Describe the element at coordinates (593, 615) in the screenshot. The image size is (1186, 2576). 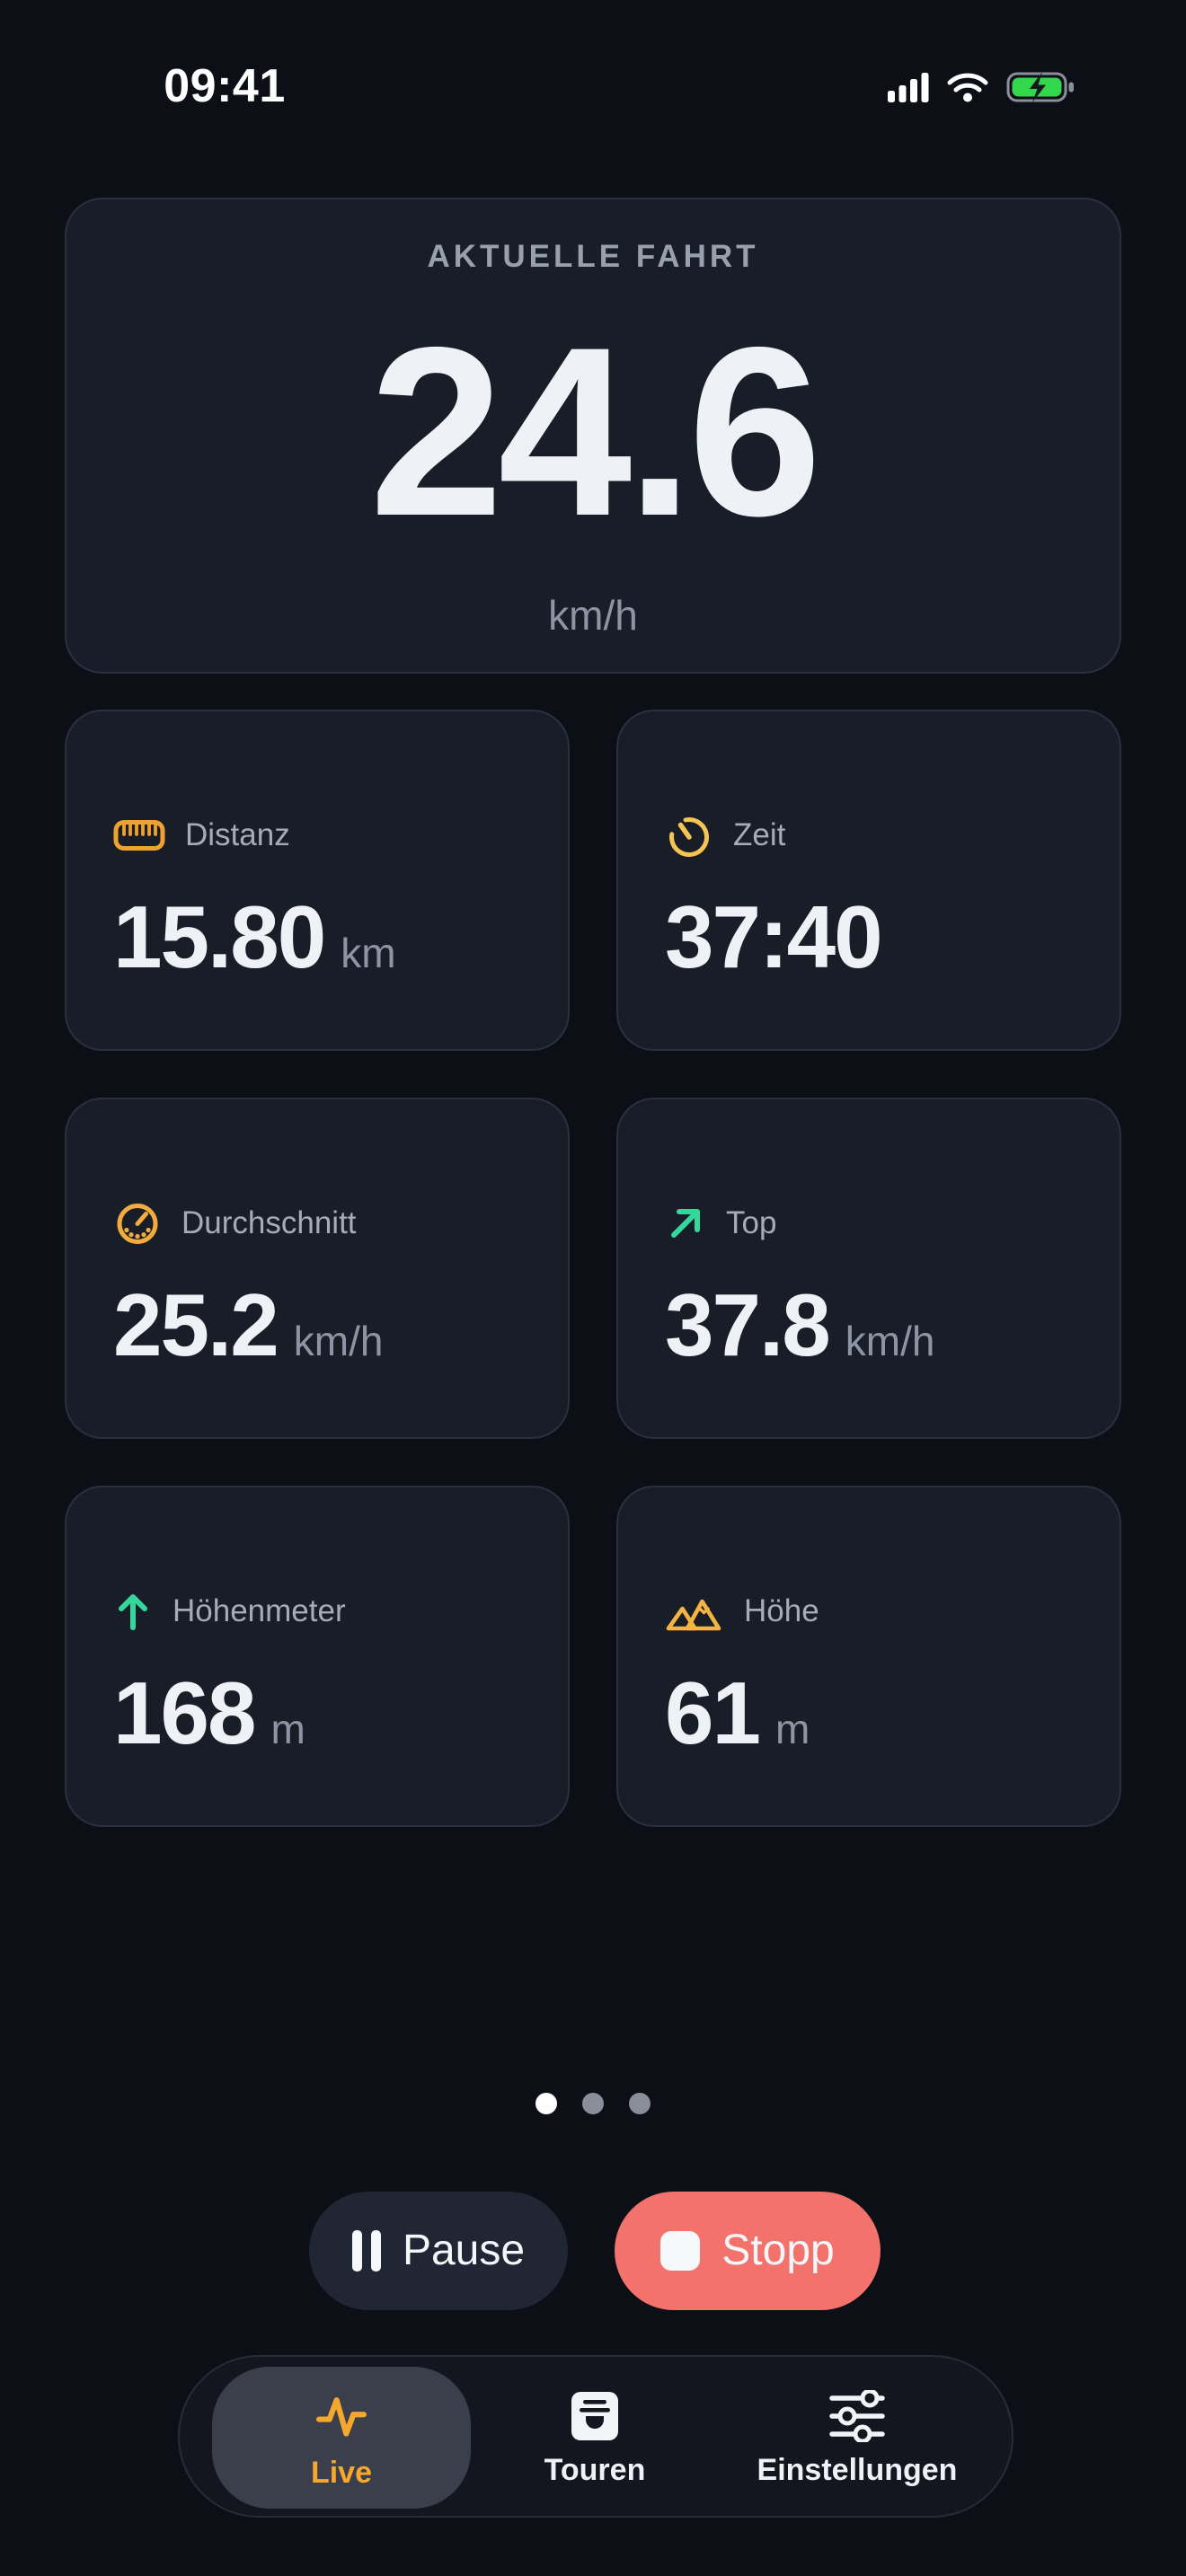
I see `current-speed-unit: km/h` at that location.